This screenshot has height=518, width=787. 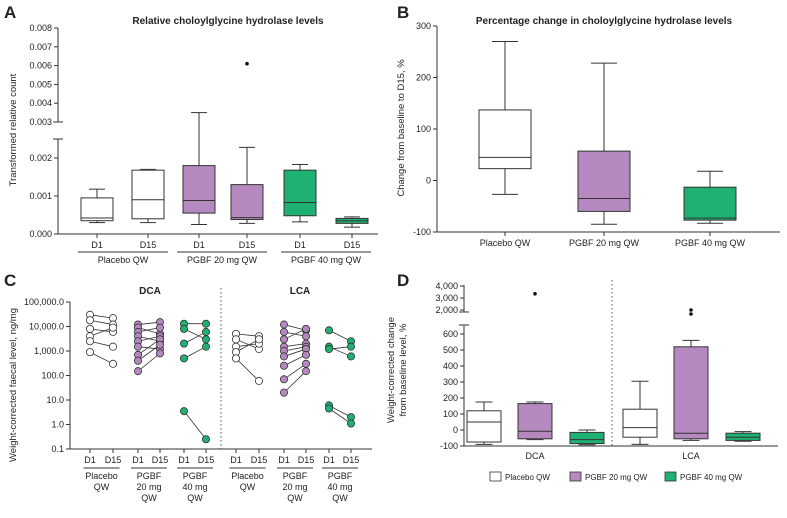 What do you see at coordinates (283, 379) in the screenshot?
I see `c-lca-pgbf20-pair-7-d1` at bounding box center [283, 379].